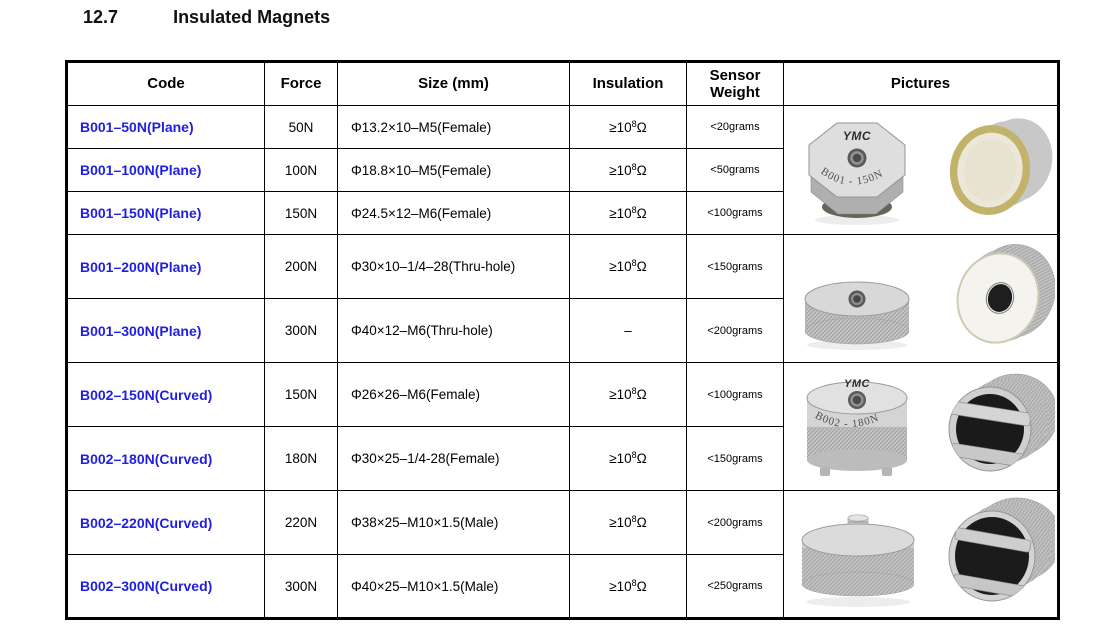 The image size is (1102, 636). I want to click on magnet-photo-octagon-top-view: YMC B001 - 150N, so click(856, 173).